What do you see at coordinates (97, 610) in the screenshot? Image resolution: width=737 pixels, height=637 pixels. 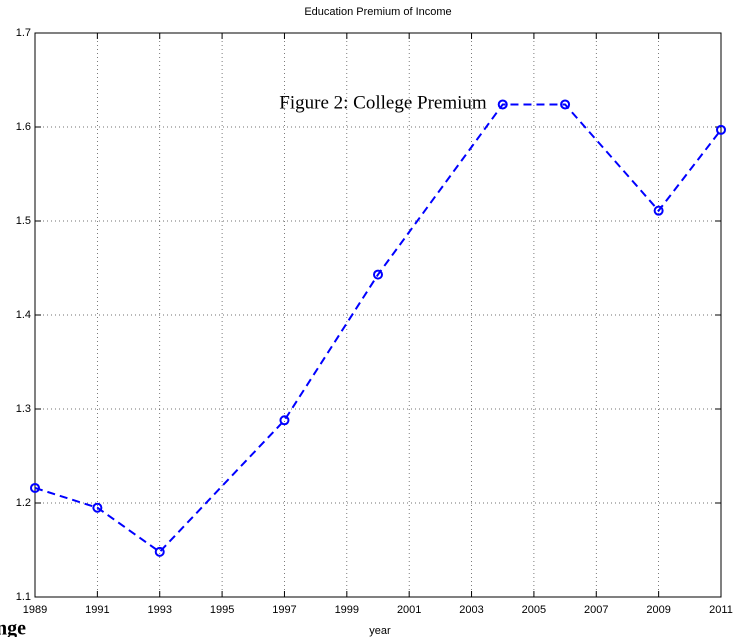 I see `x-tick-label: 1991` at bounding box center [97, 610].